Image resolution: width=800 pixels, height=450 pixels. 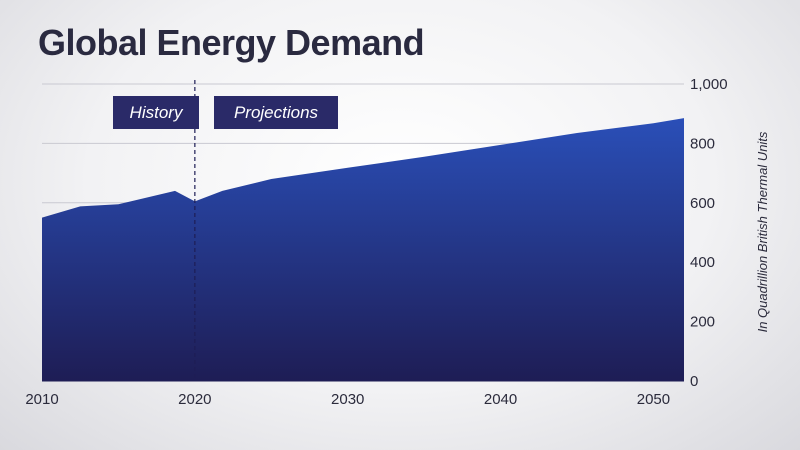 What do you see at coordinates (762, 231) in the screenshot?
I see `y-axis-title: In Quadrillion British Thermal Units` at bounding box center [762, 231].